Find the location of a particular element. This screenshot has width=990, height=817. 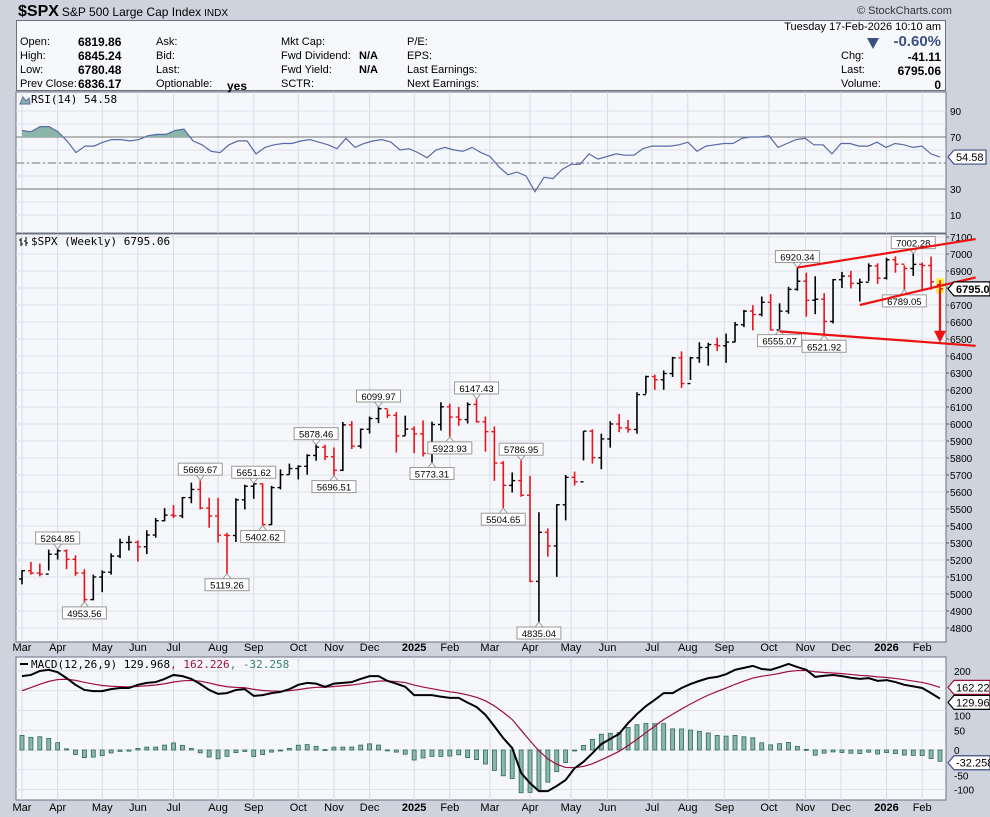

macd-tick-label: -100 is located at coordinates (964, 791).